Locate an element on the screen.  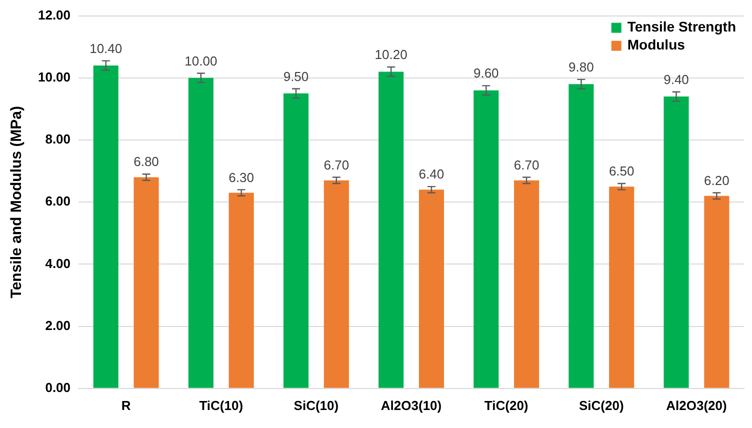
y-tick-label: 12.00 is located at coordinates (54, 14).